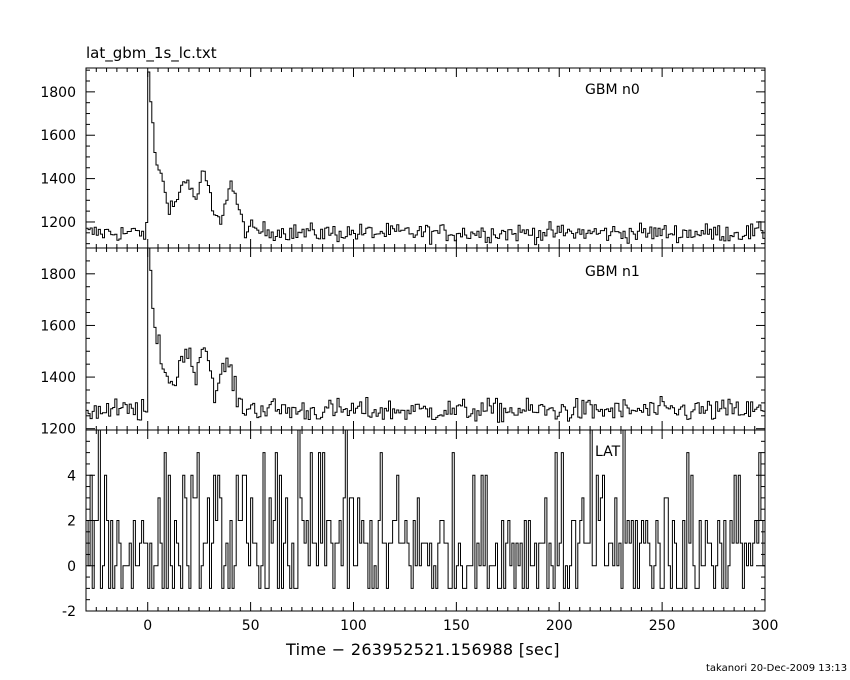 The width and height of the screenshot is (850, 680). I want to click on x-tick-label: 300, so click(765, 626).